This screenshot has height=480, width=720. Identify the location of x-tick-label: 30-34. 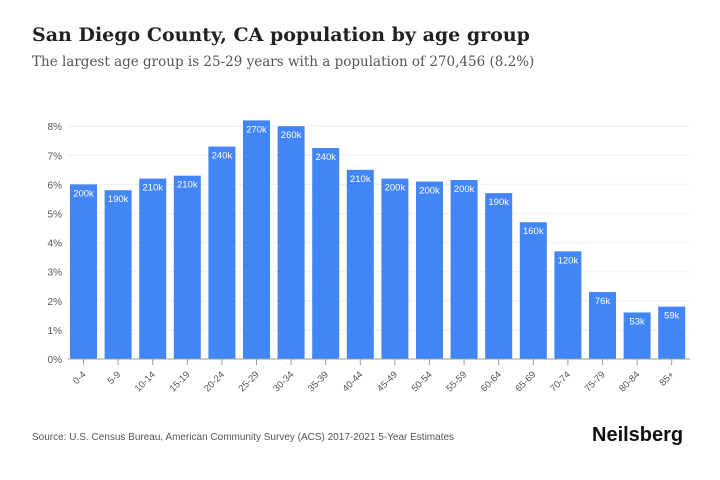
(283, 381).